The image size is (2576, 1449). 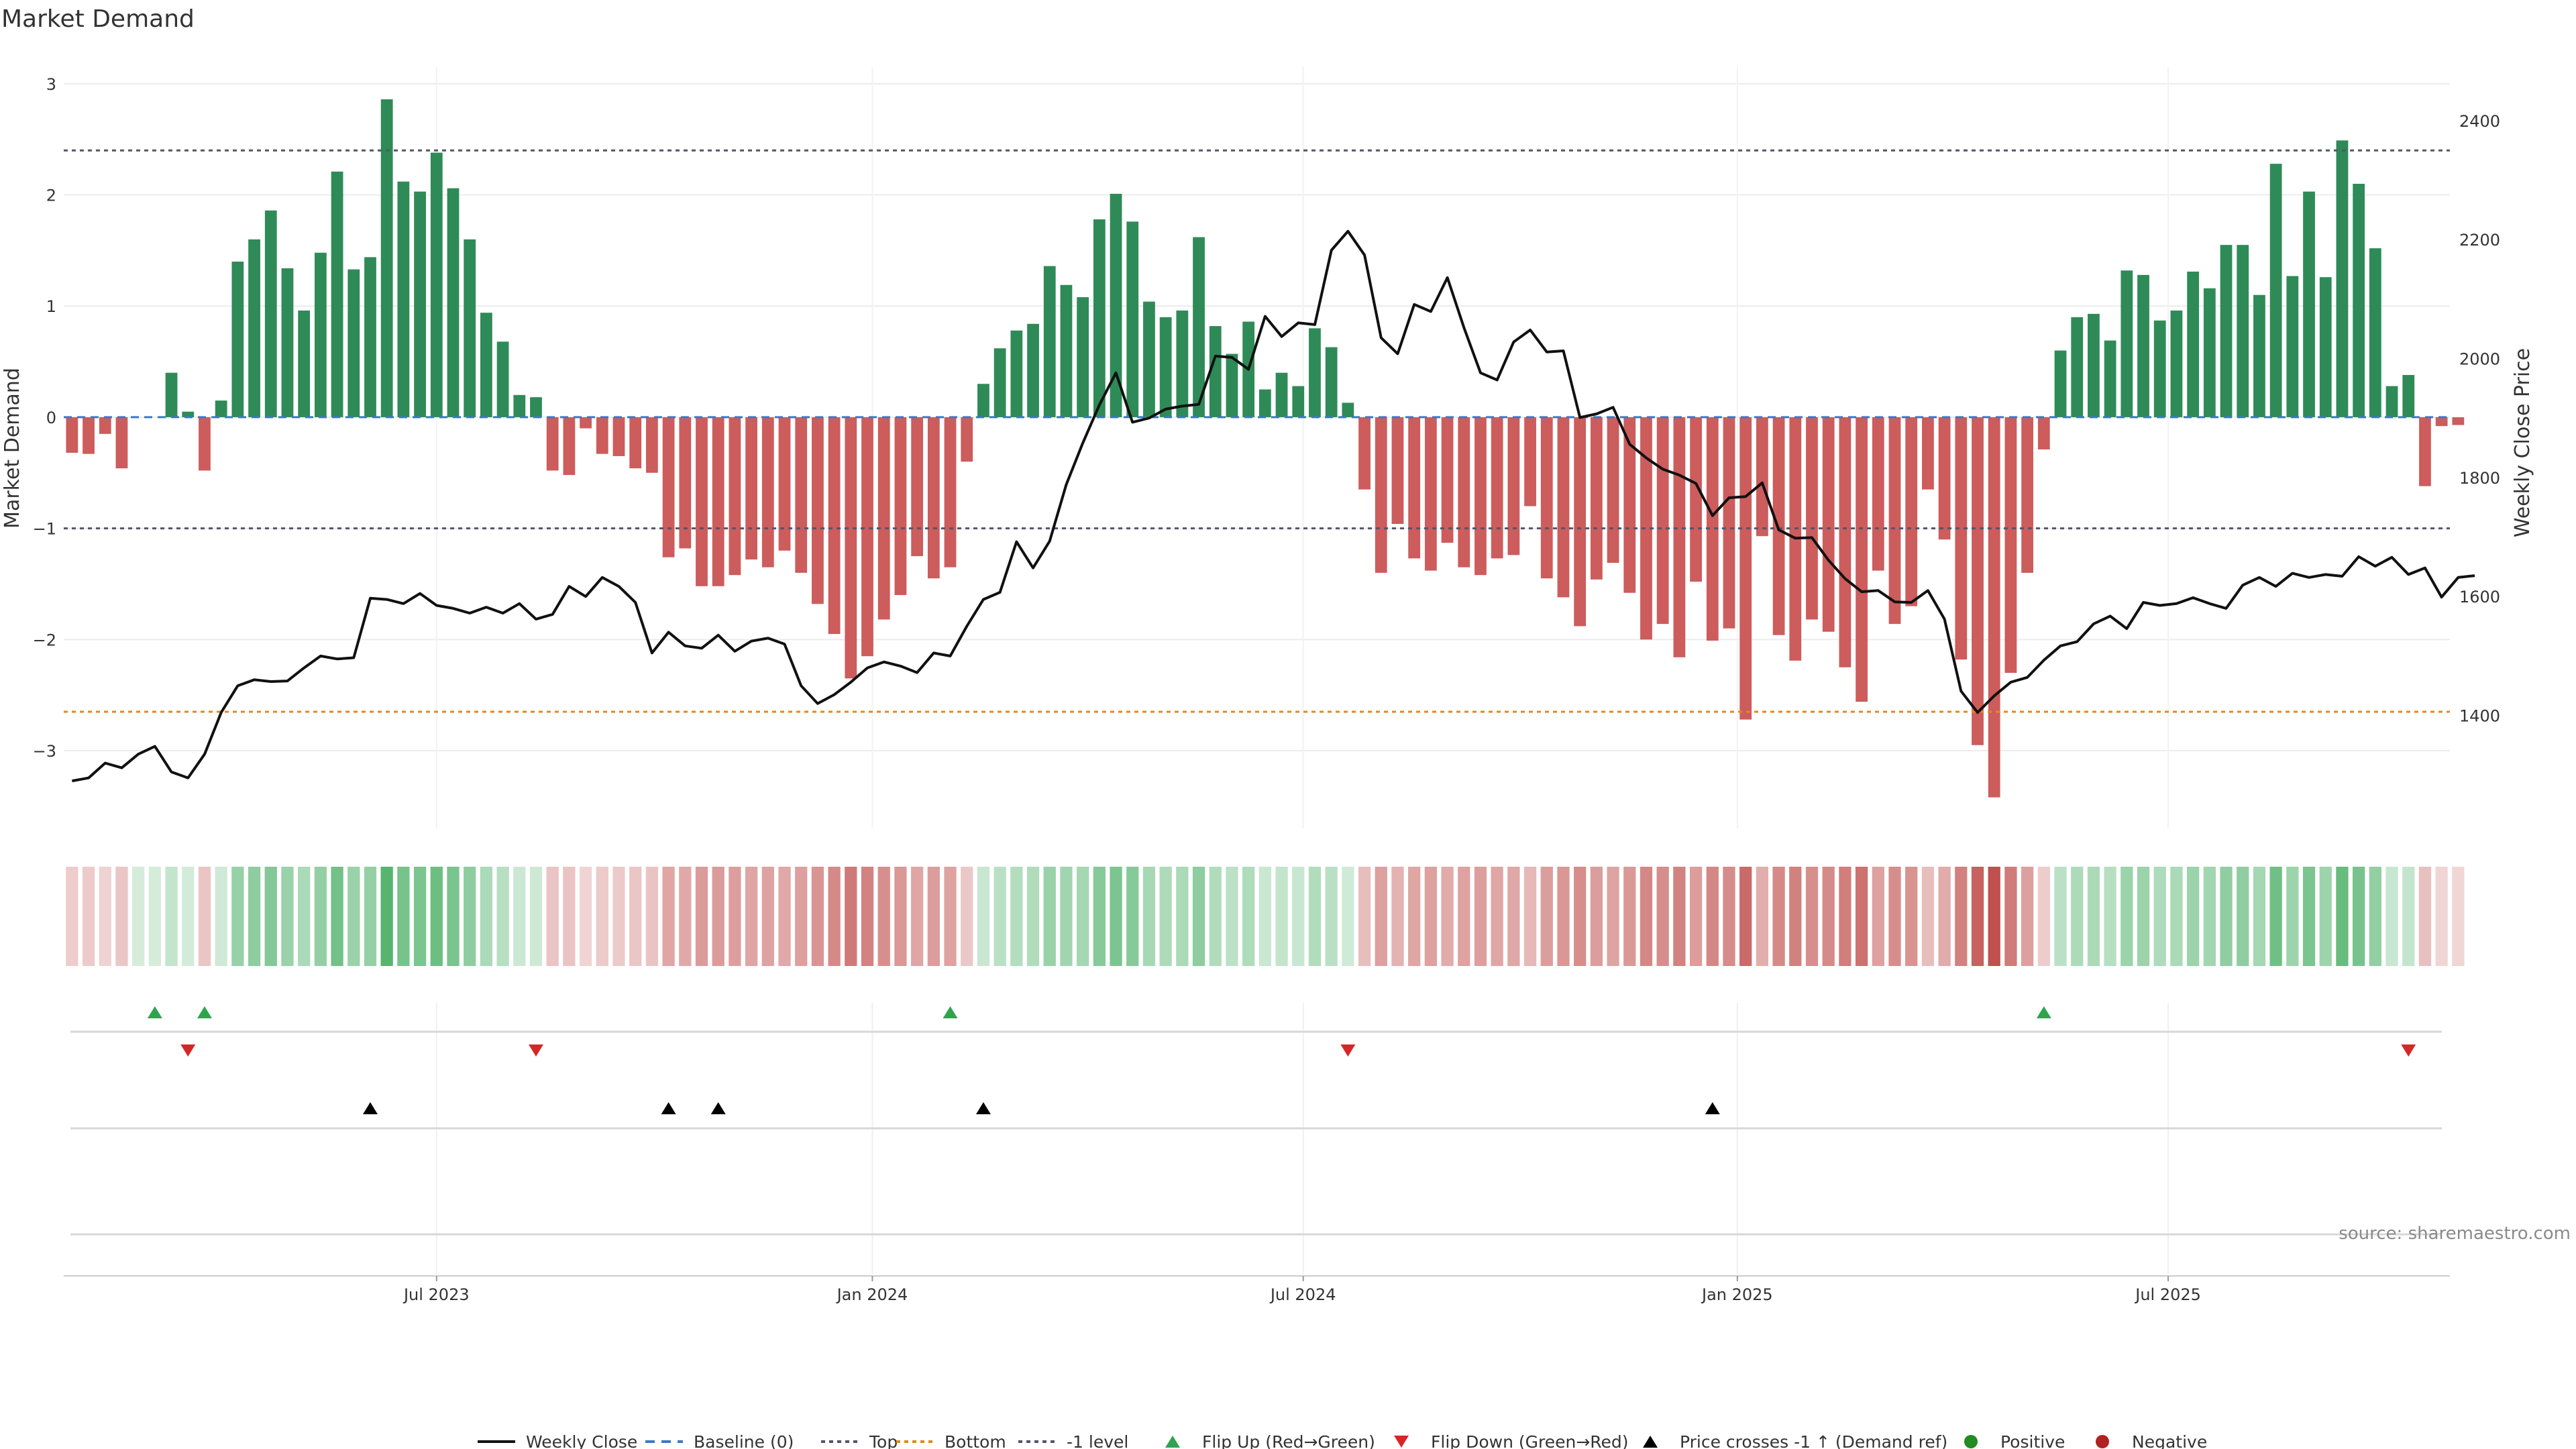 What do you see at coordinates (744, 1440) in the screenshot?
I see `legend-label: Baseline (0)` at bounding box center [744, 1440].